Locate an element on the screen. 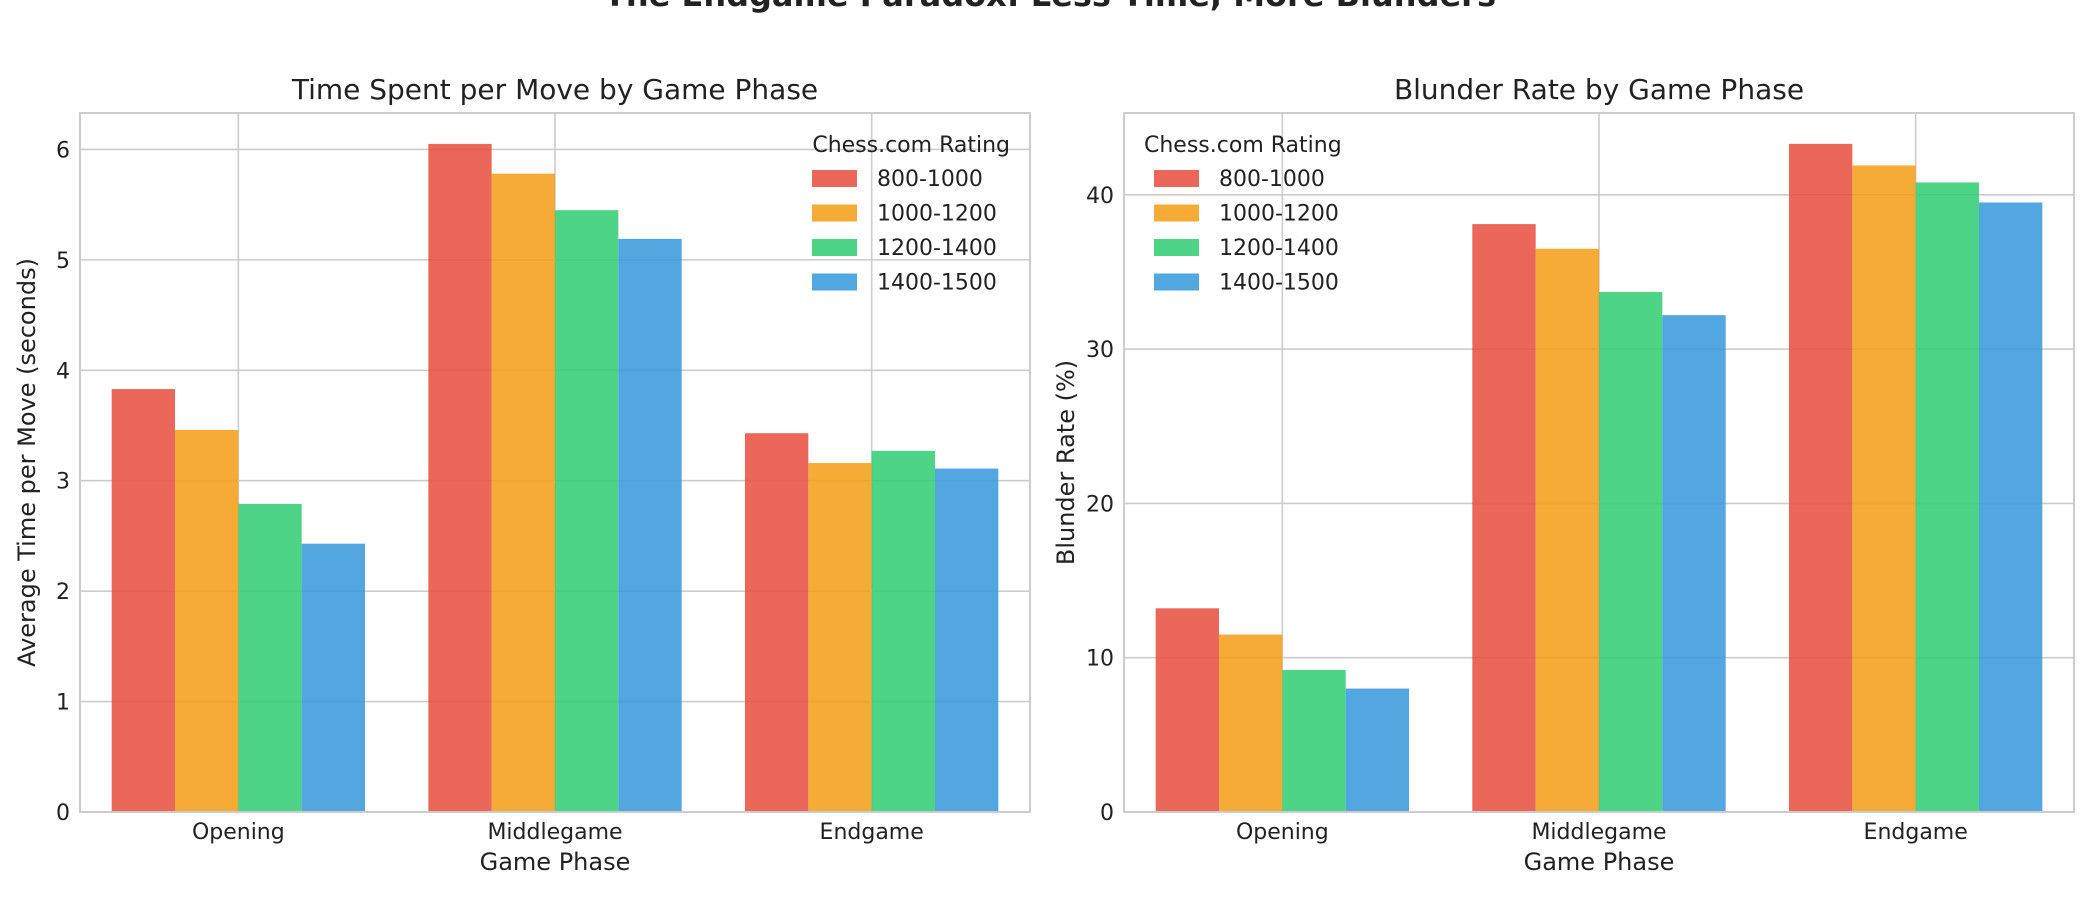  chart-title: Time Spent per Move by Game Phase is located at coordinates (554, 89).